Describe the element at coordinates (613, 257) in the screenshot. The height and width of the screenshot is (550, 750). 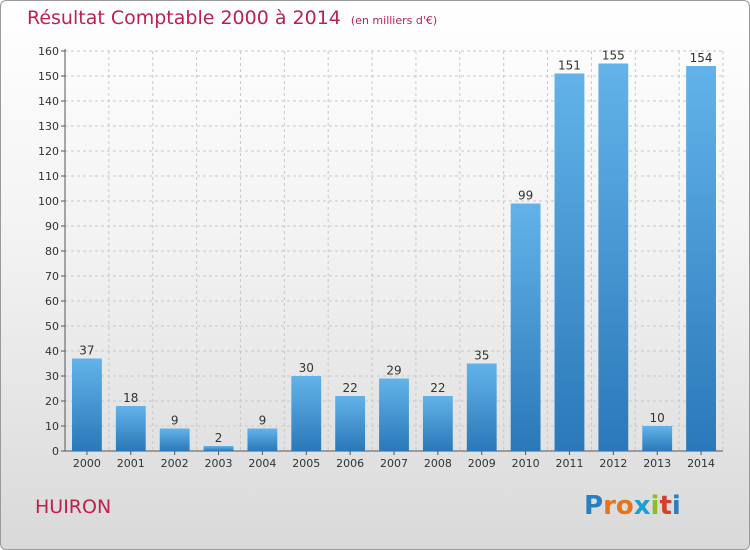
I see `bar-2012` at that location.